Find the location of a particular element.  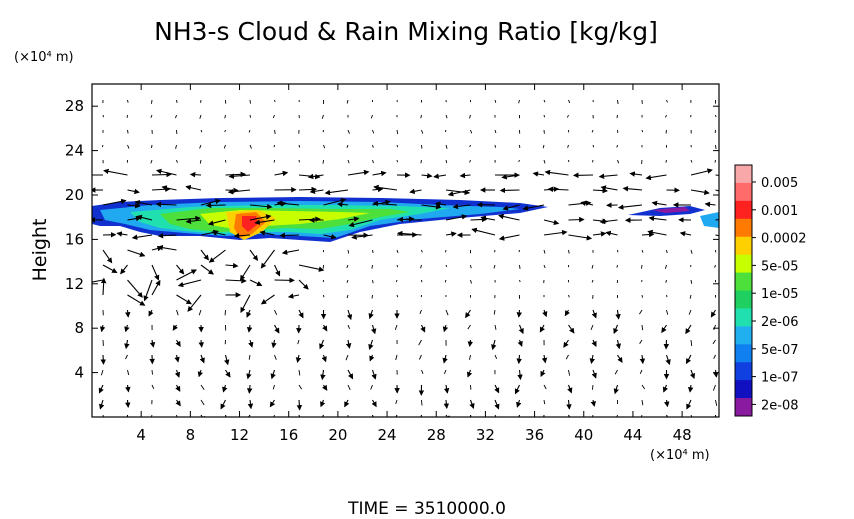

chart-title: NH3-s Cloud & Rain Mixing Ratio [kg/kg] is located at coordinates (406, 31).